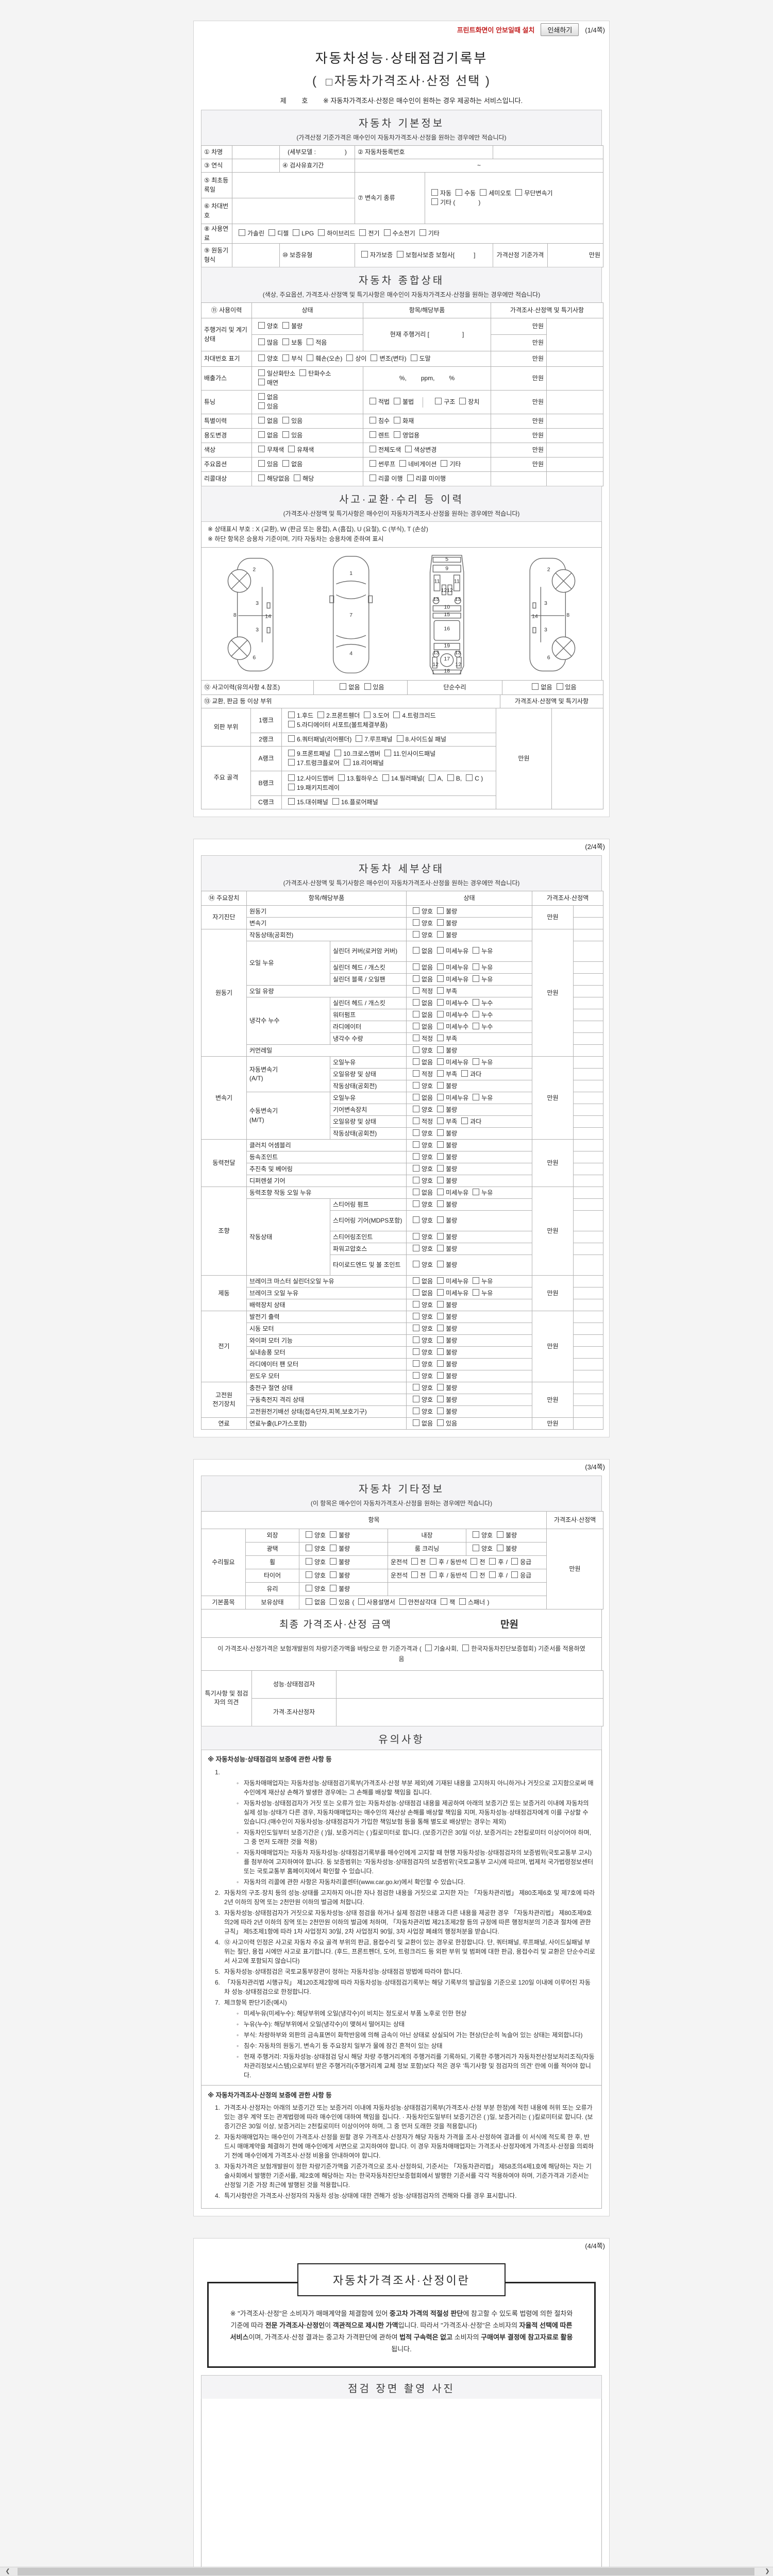 This screenshot has width=773, height=2576. I want to click on scroll-right-icon: ❯, so click(767, 2571).